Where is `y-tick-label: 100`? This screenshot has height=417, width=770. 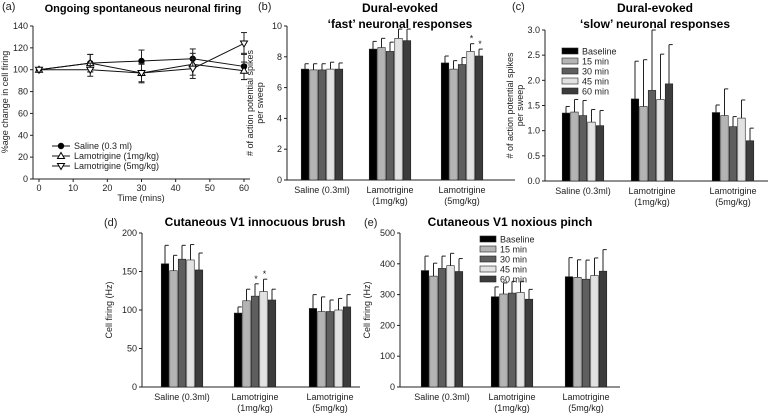 y-tick-label: 100 is located at coordinates (387, 356).